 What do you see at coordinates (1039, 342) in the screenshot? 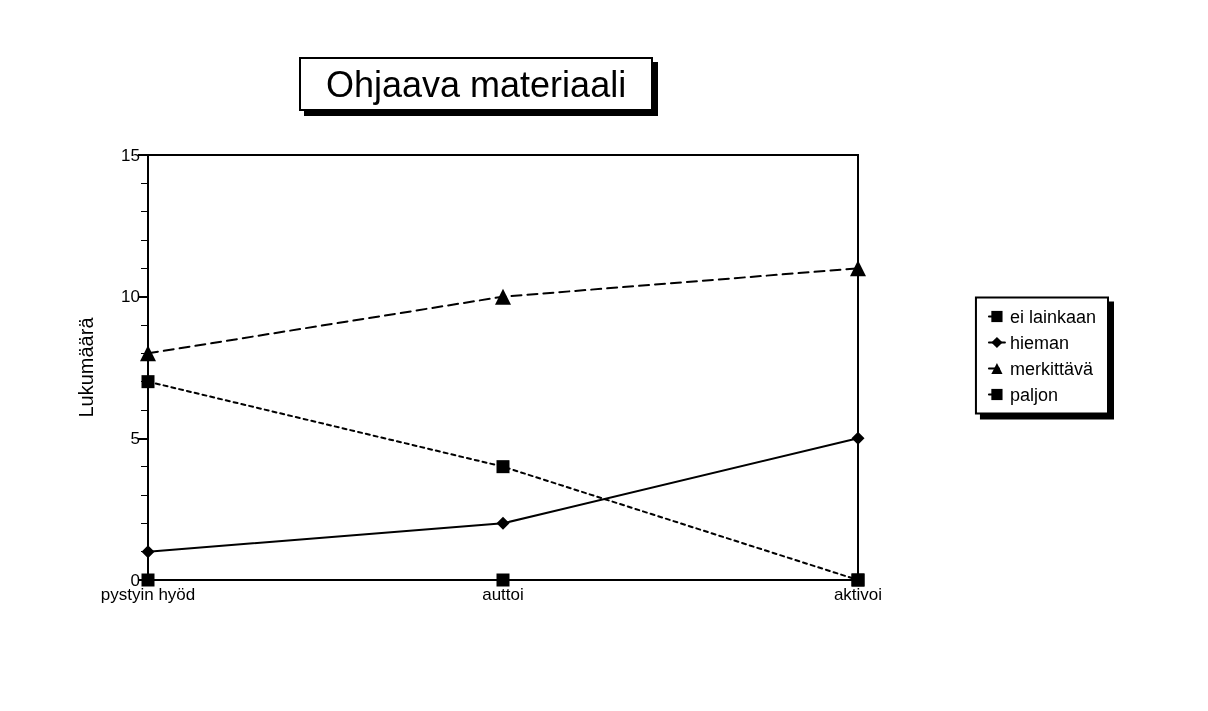
I see `legend-label: hieman` at bounding box center [1039, 342].